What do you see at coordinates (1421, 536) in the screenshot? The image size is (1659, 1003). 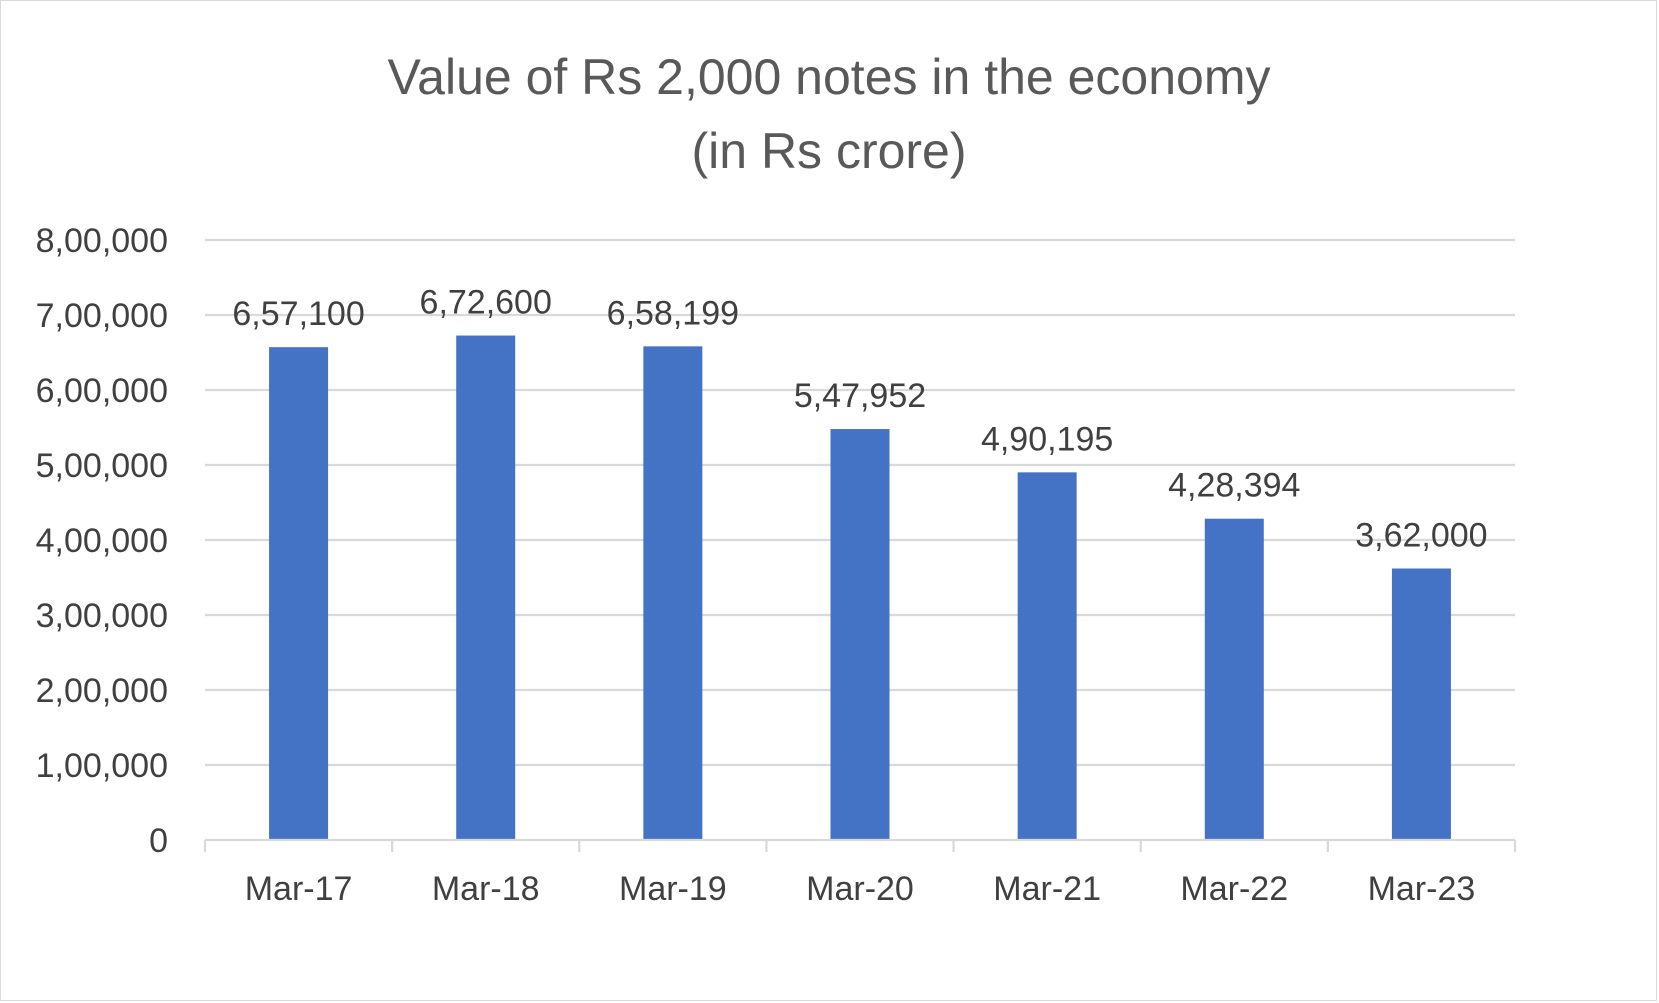 I see `data-label: 3,62,000` at bounding box center [1421, 536].